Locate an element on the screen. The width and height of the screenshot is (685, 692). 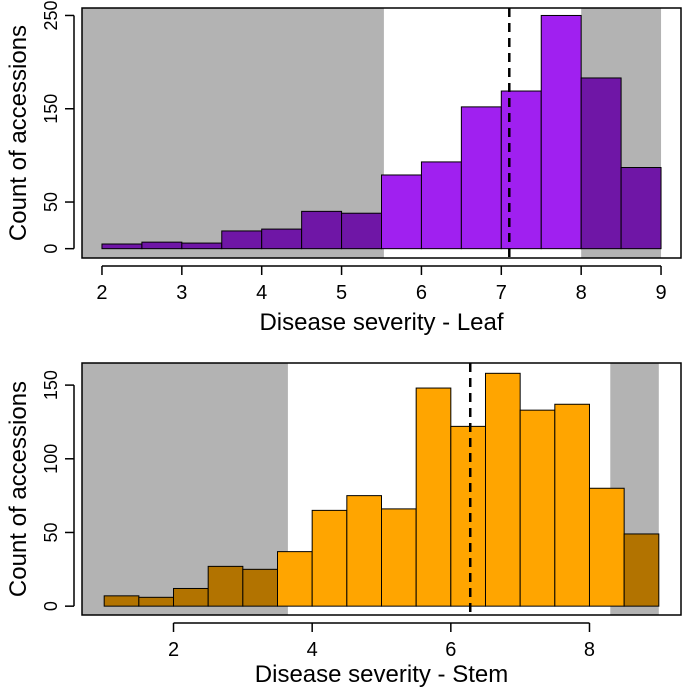
leaf-x-tick-label: 6 is located at coordinates (421, 293).